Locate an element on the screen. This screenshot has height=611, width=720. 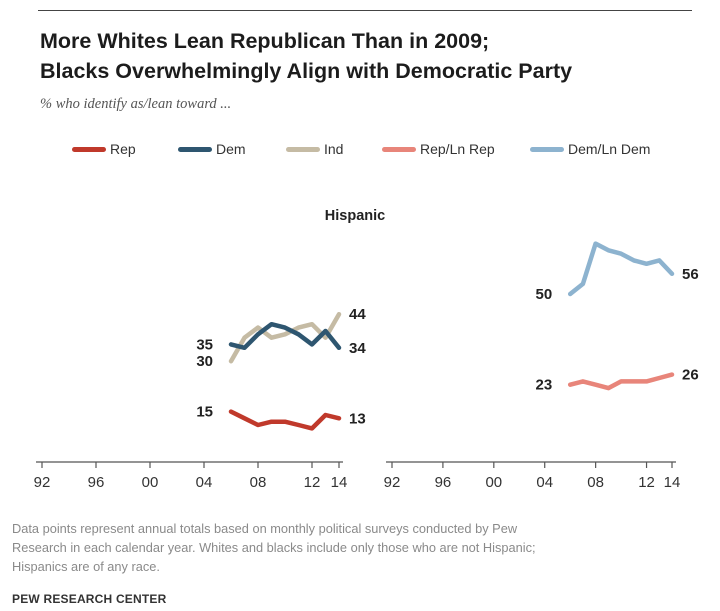
source-credit: PEW RESEARCH CENTER is located at coordinates (89, 599).